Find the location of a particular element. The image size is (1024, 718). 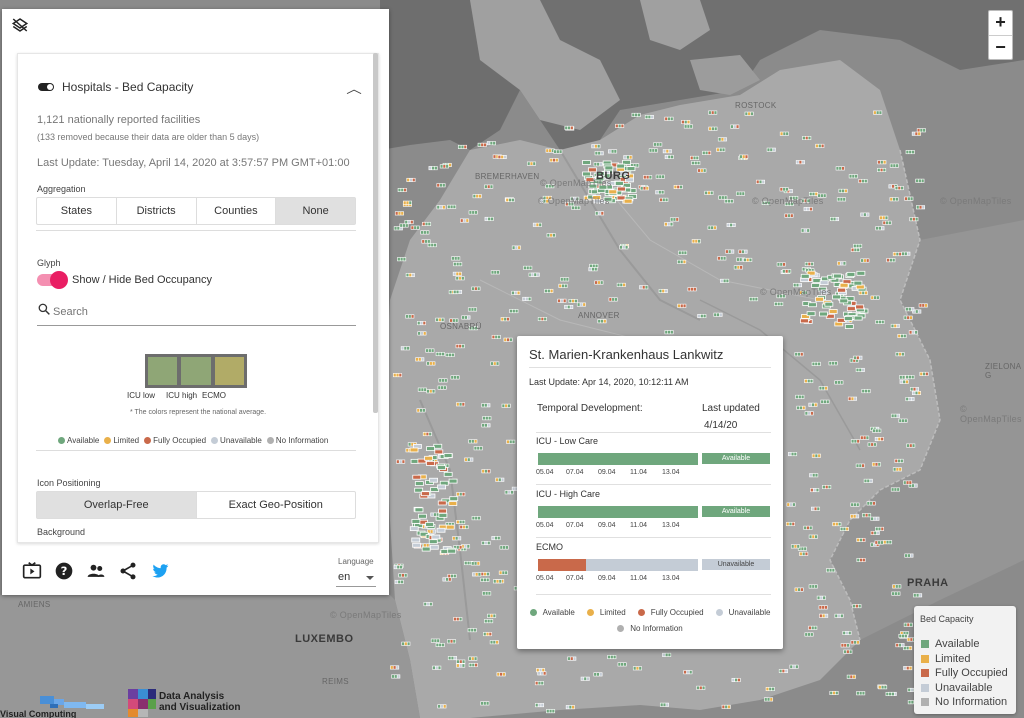

help-icon: ? is located at coordinates (64, 571).